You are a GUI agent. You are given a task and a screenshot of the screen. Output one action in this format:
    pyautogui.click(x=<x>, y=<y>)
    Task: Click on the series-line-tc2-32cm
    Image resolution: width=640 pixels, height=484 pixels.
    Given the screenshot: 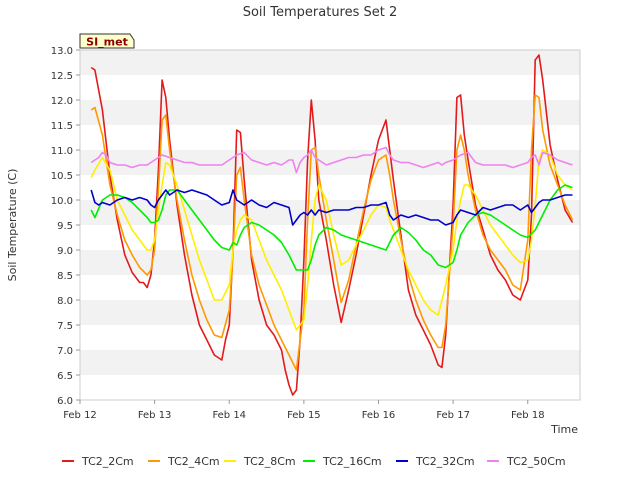 What is the action you would take?
    pyautogui.click(x=331, y=207)
    